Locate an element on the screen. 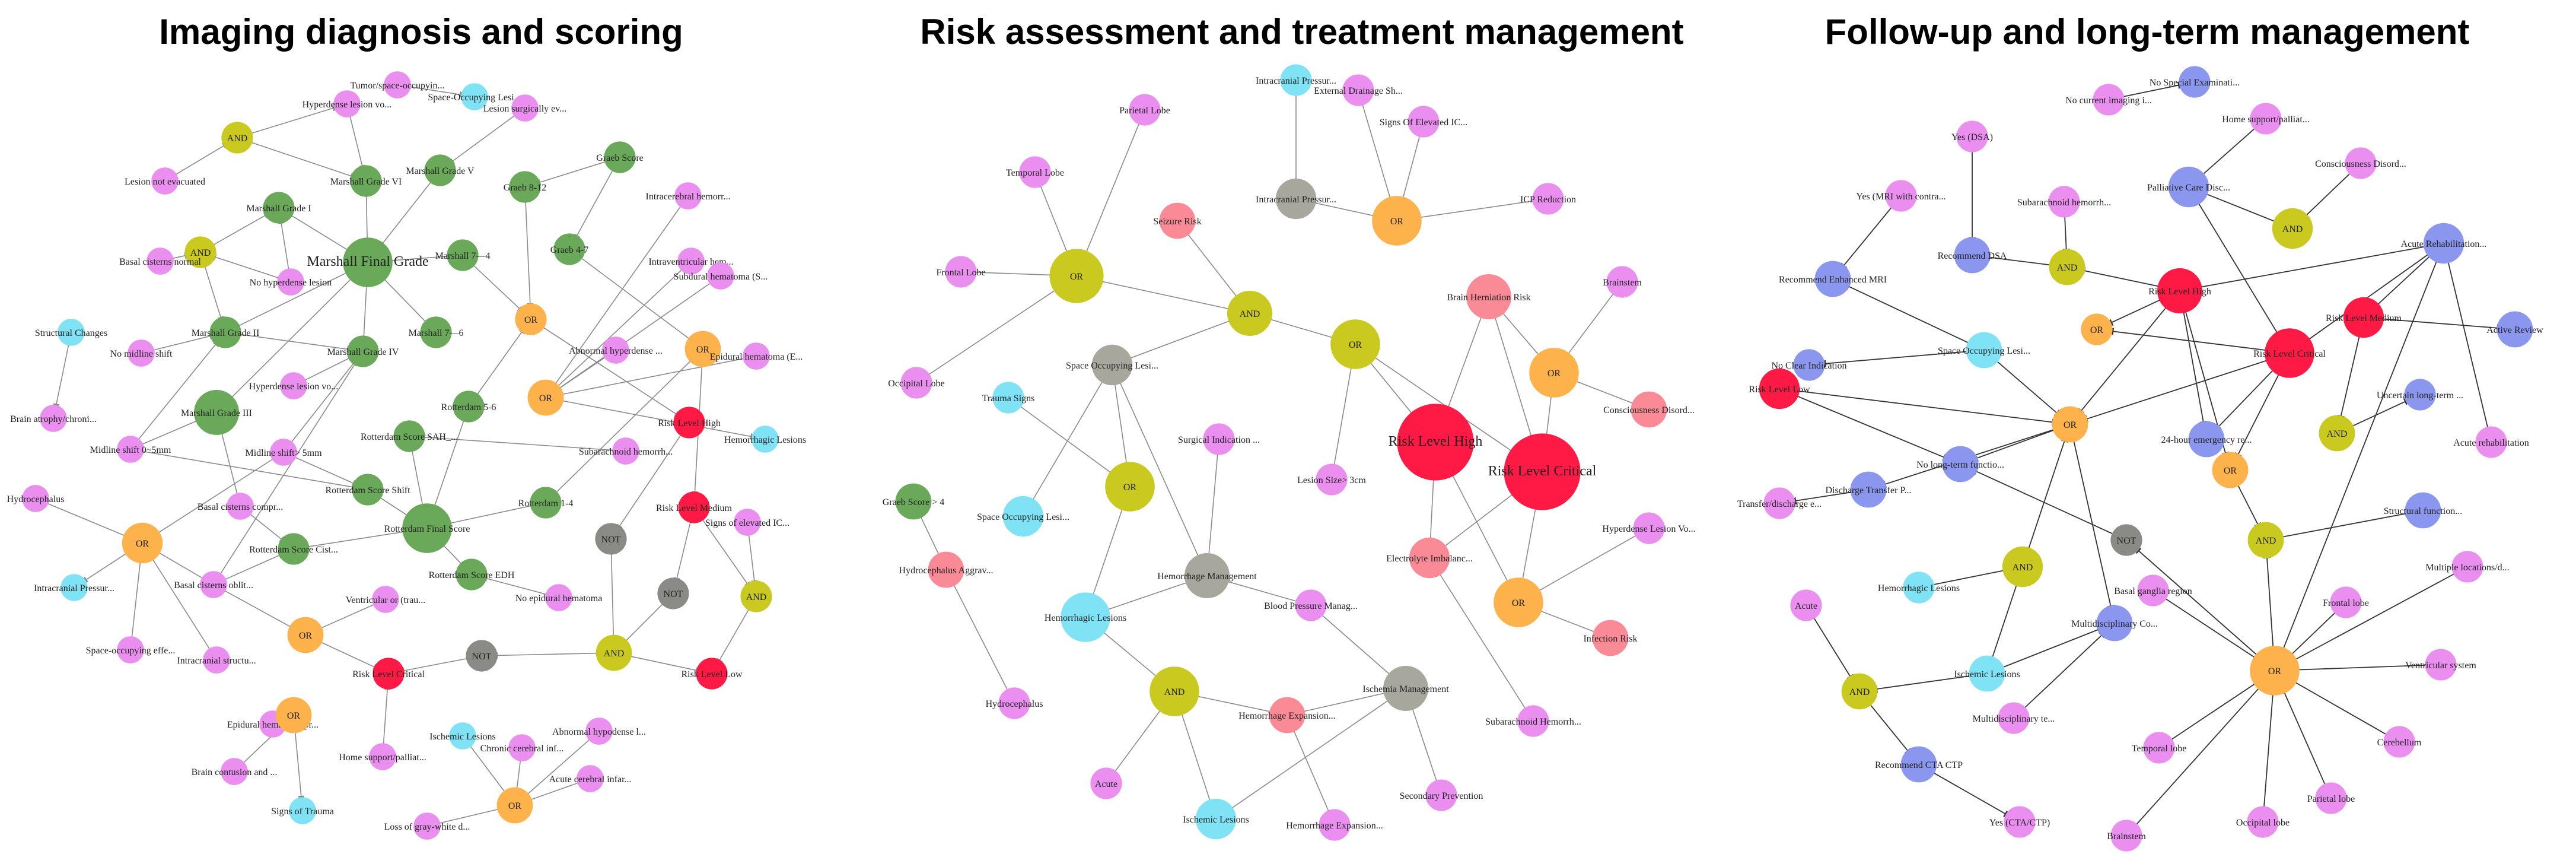  edge-or_f3-to-and_f4 is located at coordinates (2248, 504).